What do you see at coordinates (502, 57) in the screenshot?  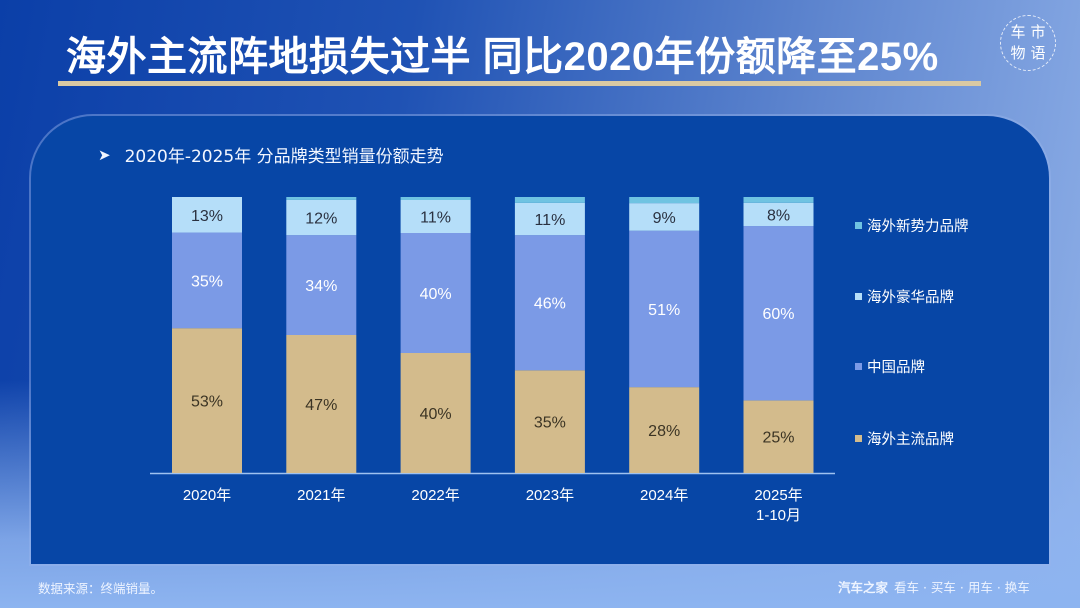 I see `page-title: 海外主流阵地损失过半 同比2020年份额降至25%` at bounding box center [502, 57].